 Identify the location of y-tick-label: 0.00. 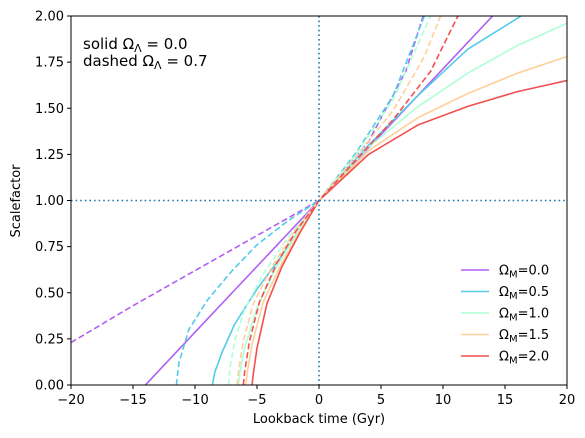
(49, 386).